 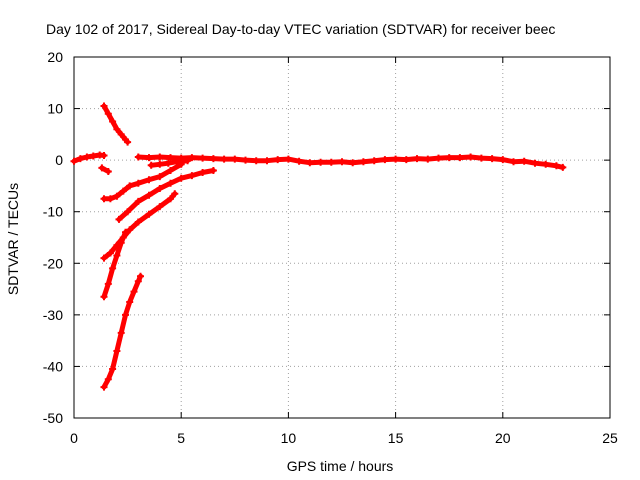 What do you see at coordinates (74, 438) in the screenshot?
I see `x-tick-label: 0` at bounding box center [74, 438].